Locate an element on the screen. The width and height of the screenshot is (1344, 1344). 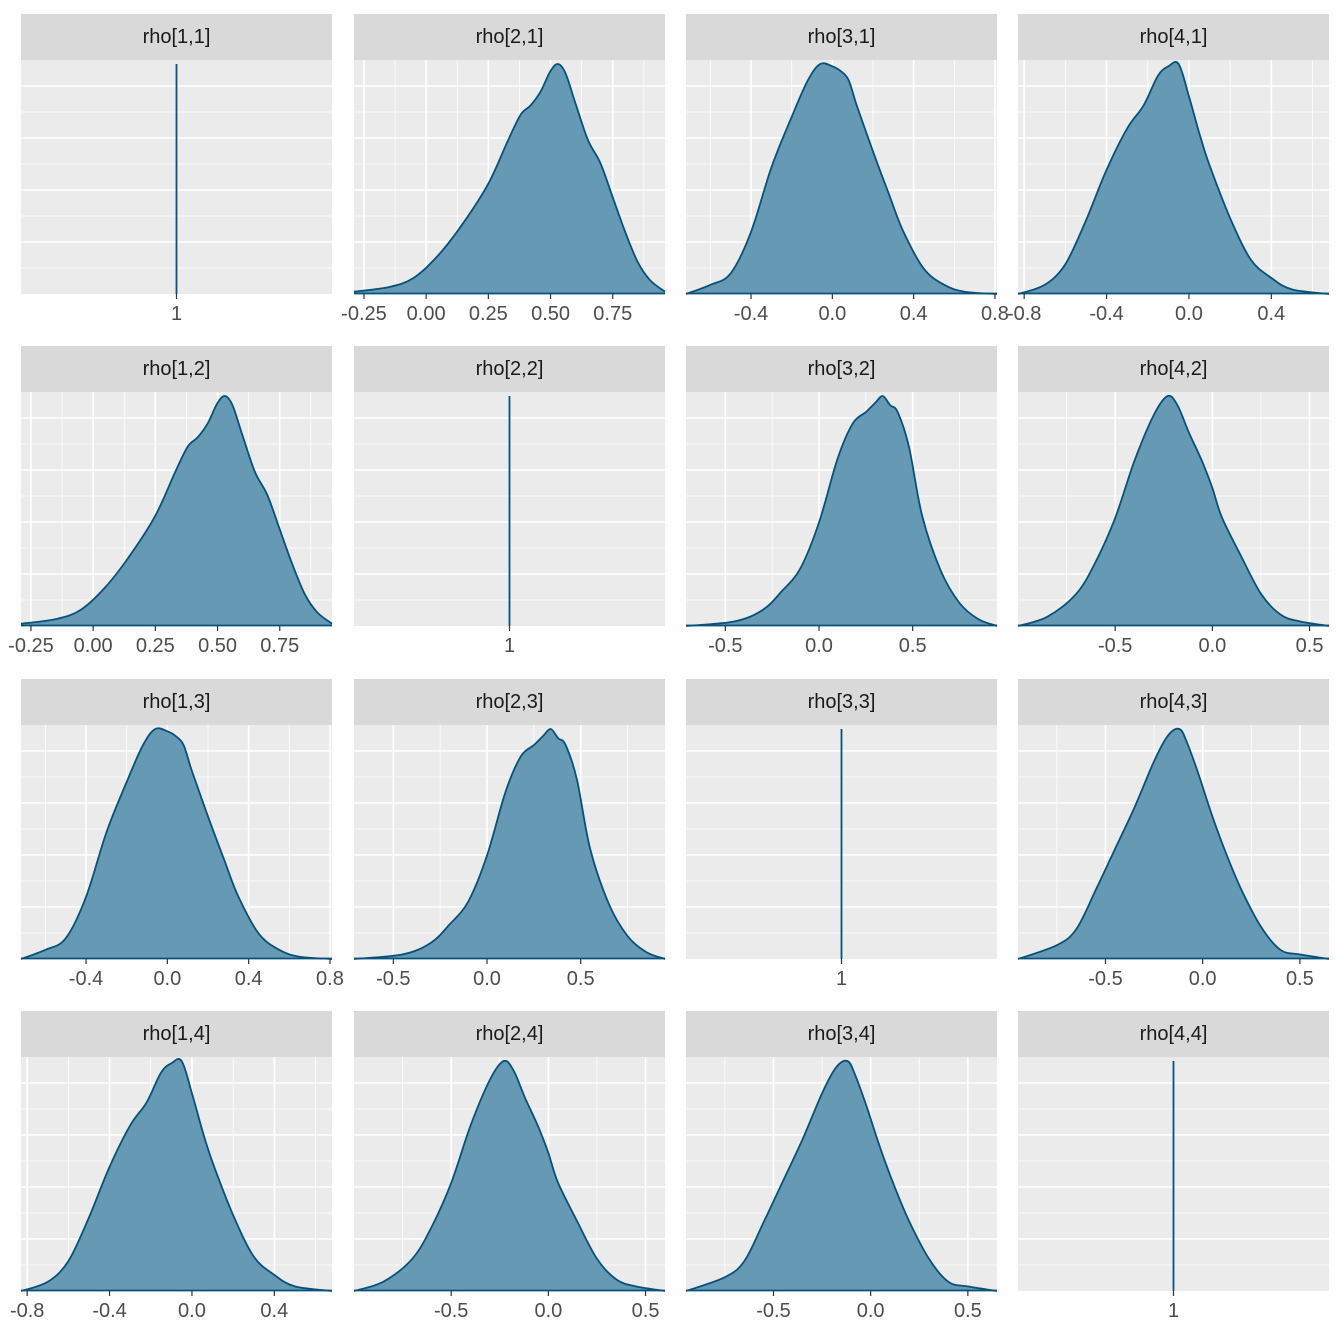
facet-strip-title: rho[1,3] is located at coordinates (176, 702).